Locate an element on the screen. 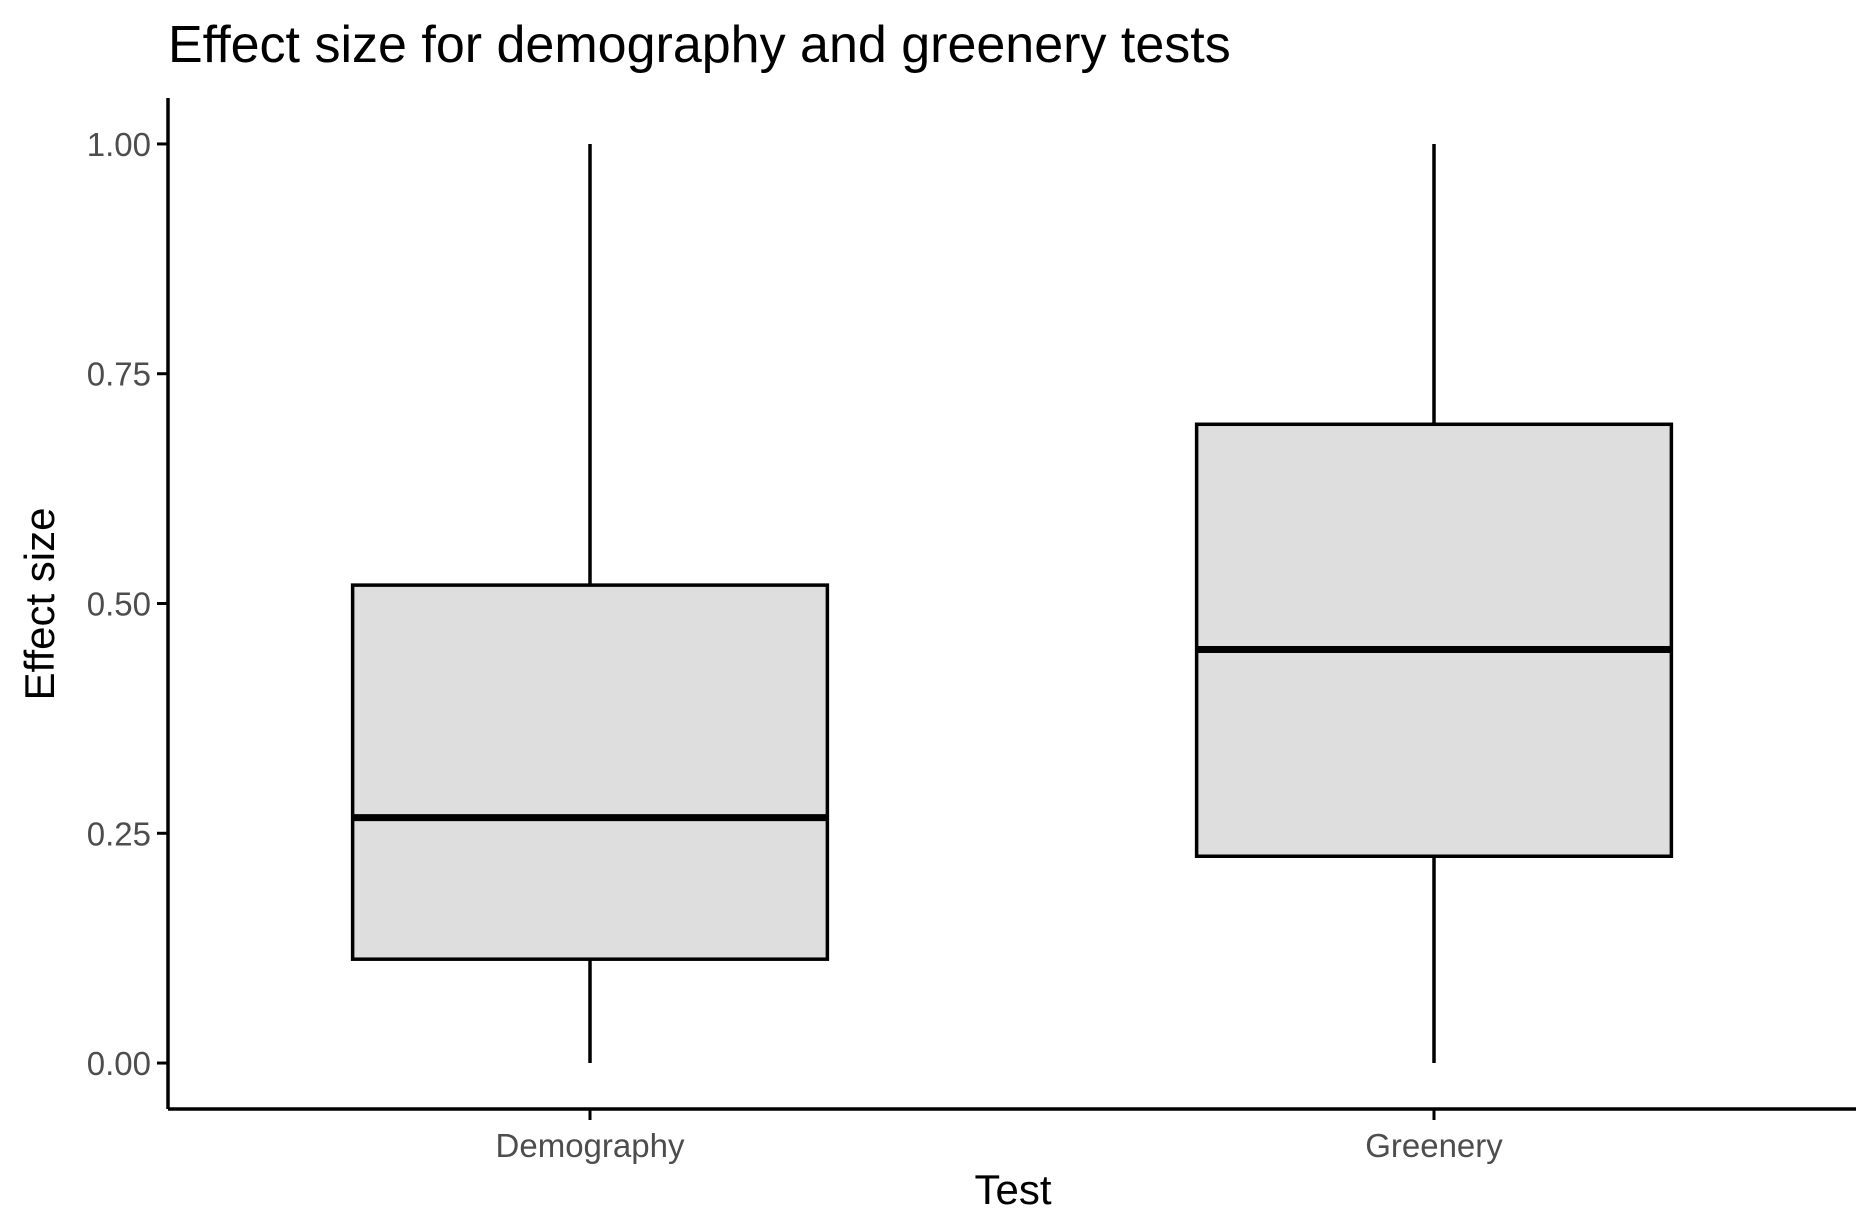  y-axis-ticks: 0.00 0.25 0.50 0.75 1.00 is located at coordinates (127, 604).